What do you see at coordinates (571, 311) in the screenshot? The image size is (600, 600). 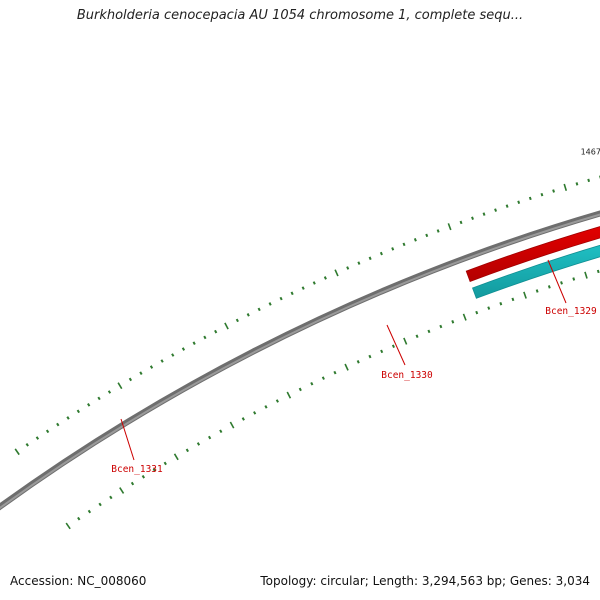 I see `gene-label: Bcen_1329` at bounding box center [571, 311].